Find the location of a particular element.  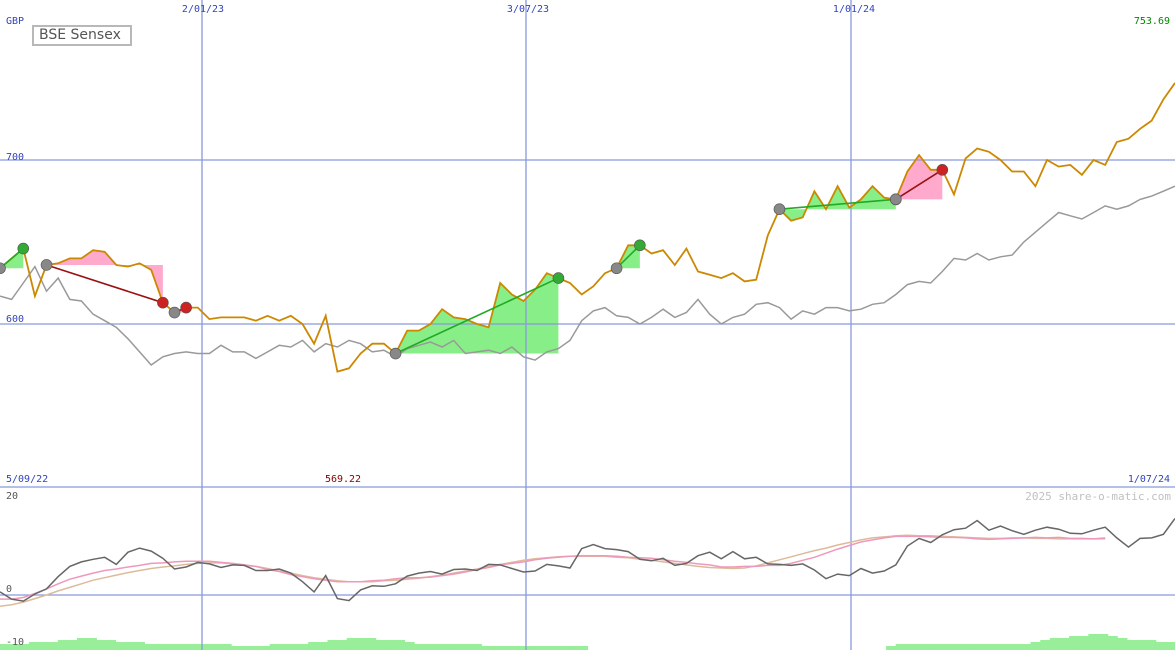

indicator-y-tick-0: 0 is located at coordinates (9, 589).